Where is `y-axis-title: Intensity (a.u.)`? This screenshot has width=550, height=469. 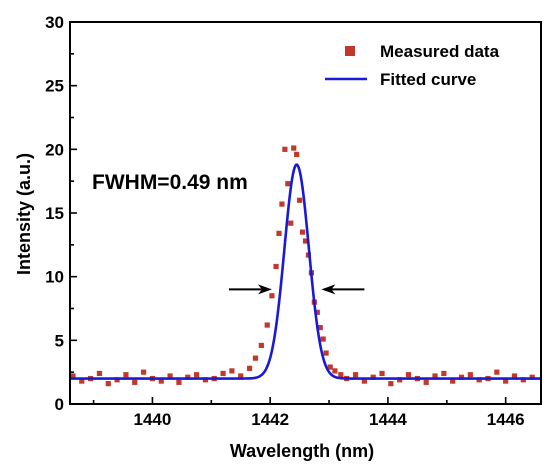 y-axis-title: Intensity (a.u.) is located at coordinates (24, 214).